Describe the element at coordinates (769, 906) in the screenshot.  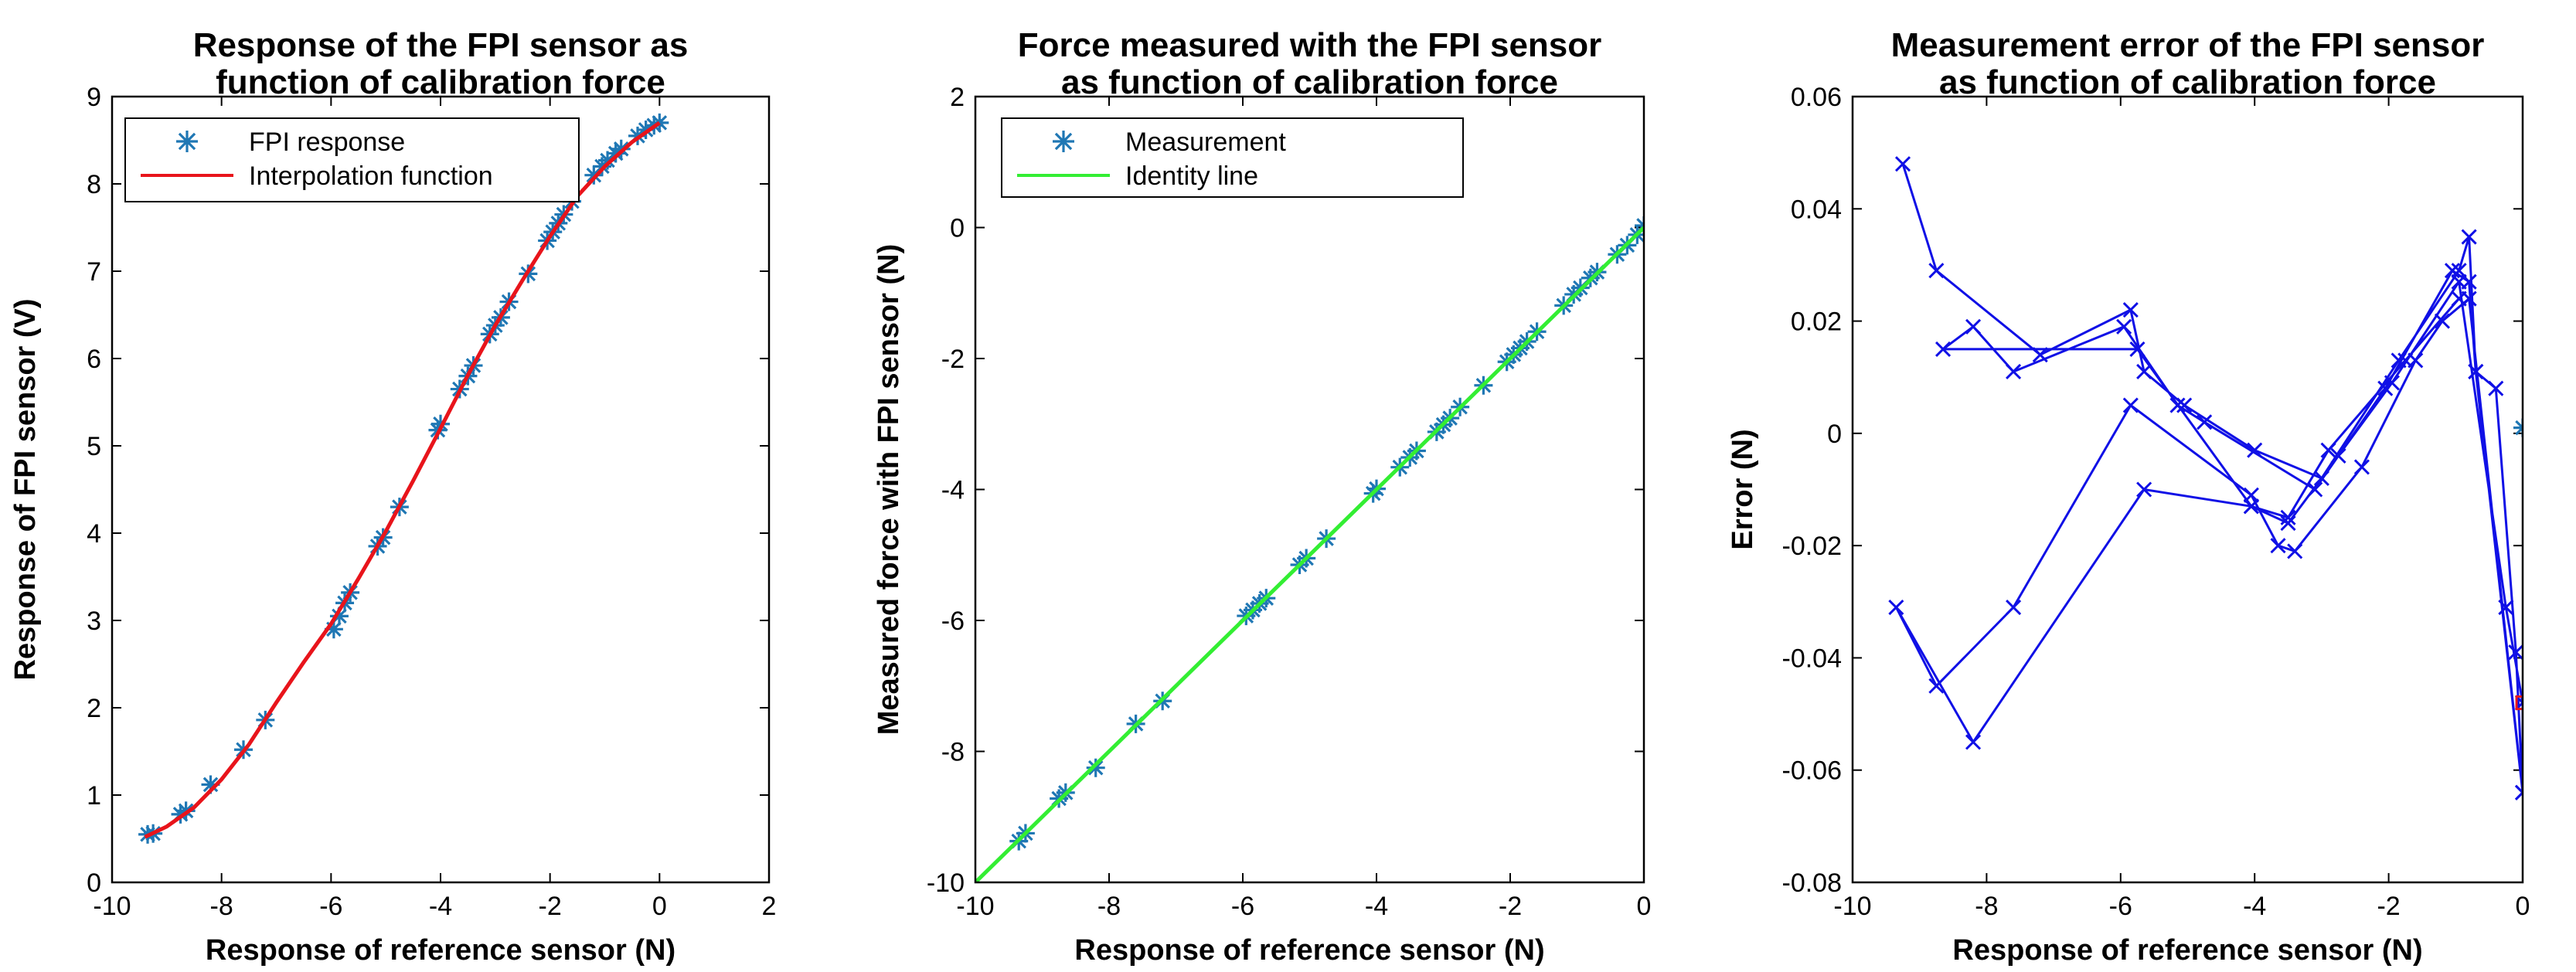
I see `x-tick-label: 2` at that location.